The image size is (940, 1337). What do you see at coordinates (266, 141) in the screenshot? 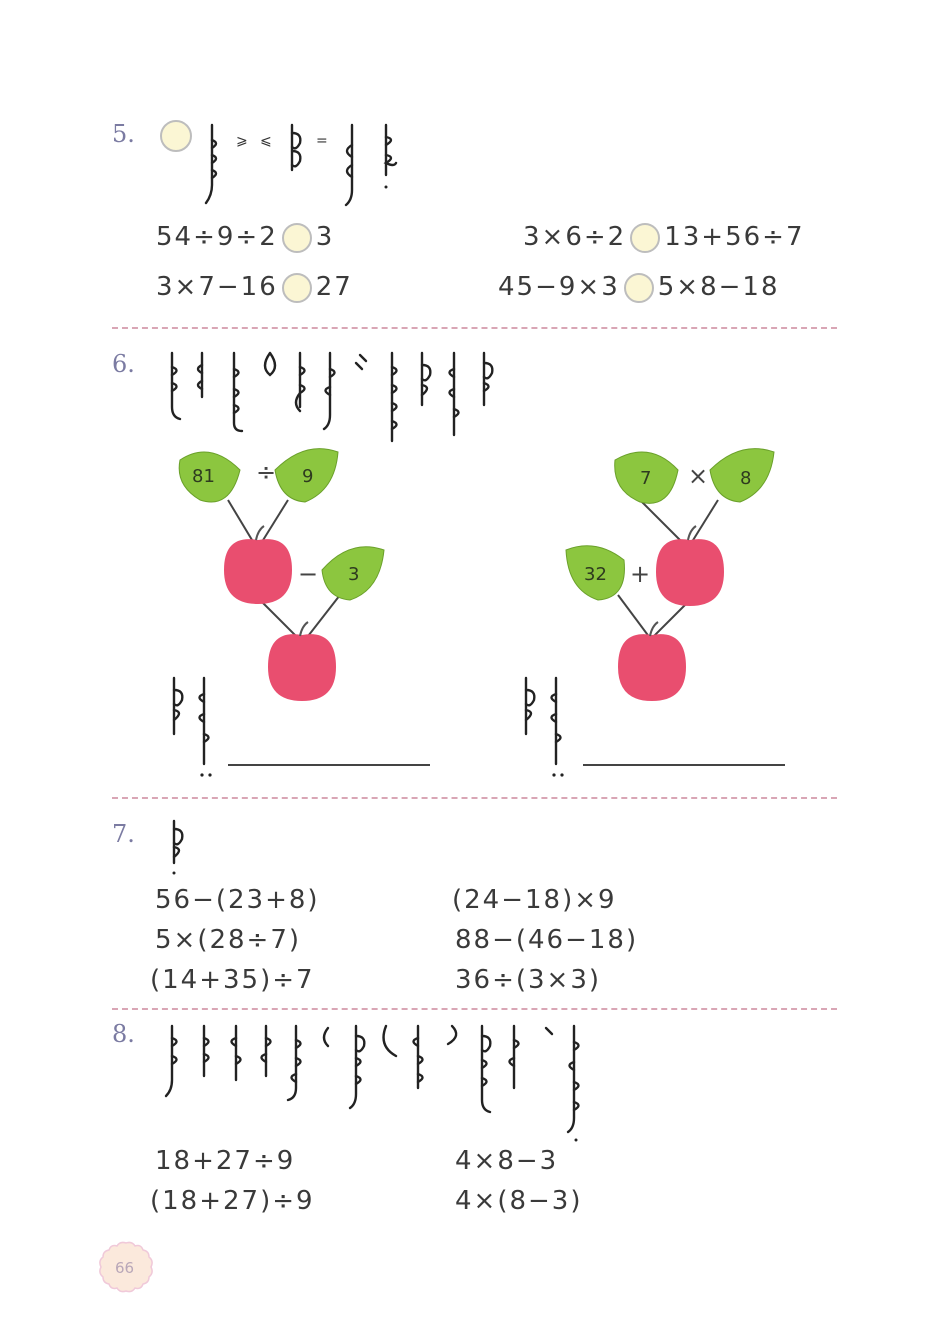
I see `symbol-leq: ⩽` at bounding box center [266, 141].